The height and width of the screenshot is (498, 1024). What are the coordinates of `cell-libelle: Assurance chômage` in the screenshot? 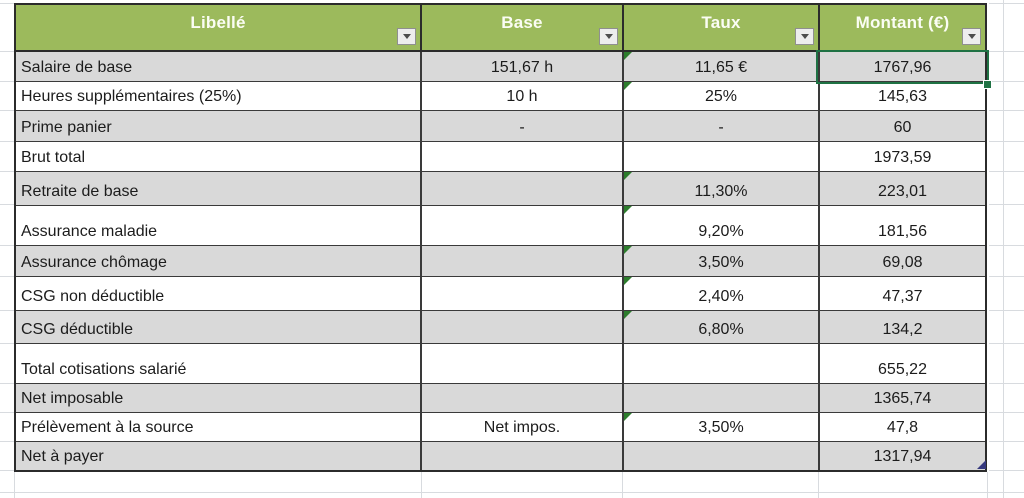 It's located at (94, 262).